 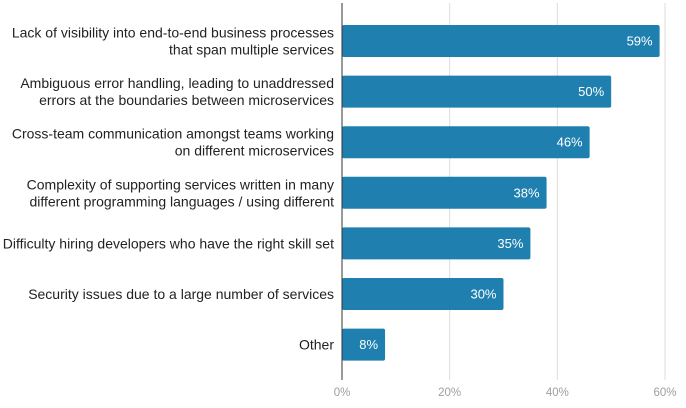 What do you see at coordinates (557, 393) in the screenshot?
I see `x-tick-label: 40%` at bounding box center [557, 393].